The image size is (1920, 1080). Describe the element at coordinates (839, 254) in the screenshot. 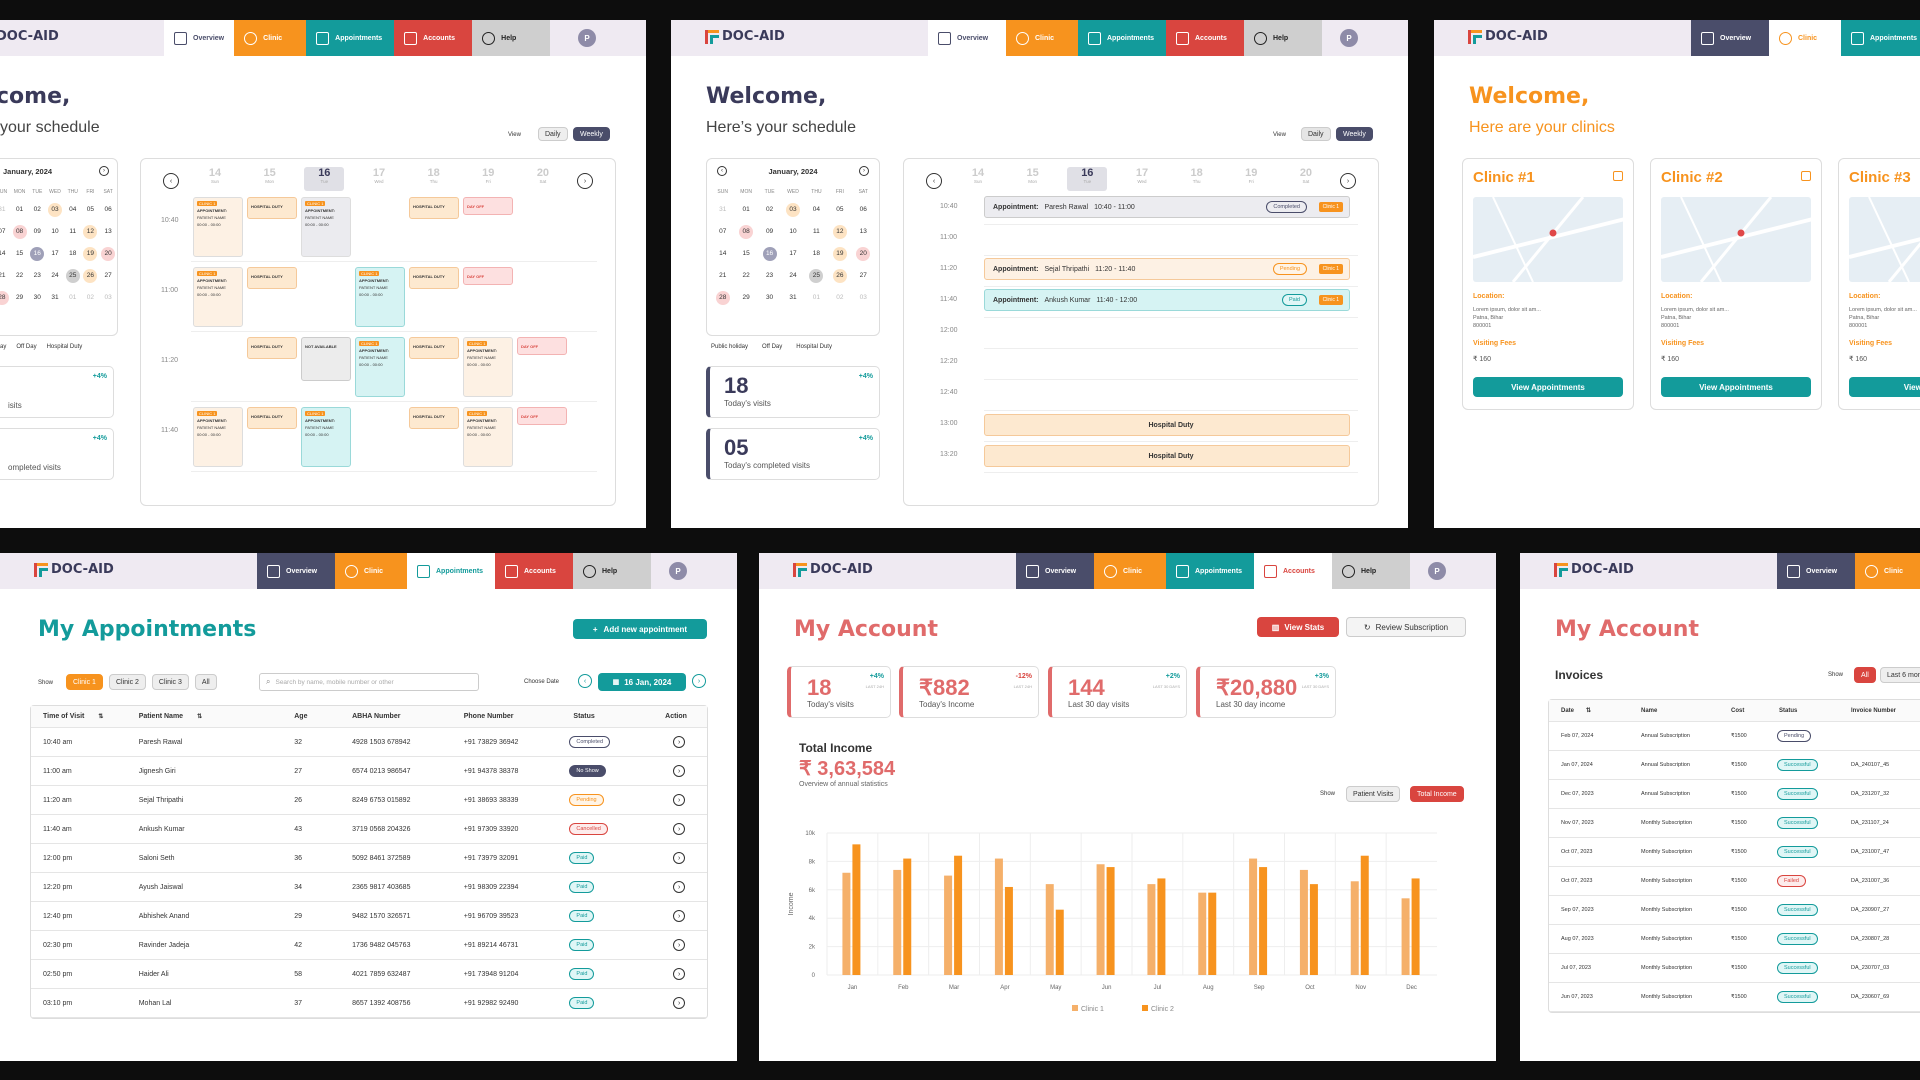

I see `calendar-day: 19` at that location.